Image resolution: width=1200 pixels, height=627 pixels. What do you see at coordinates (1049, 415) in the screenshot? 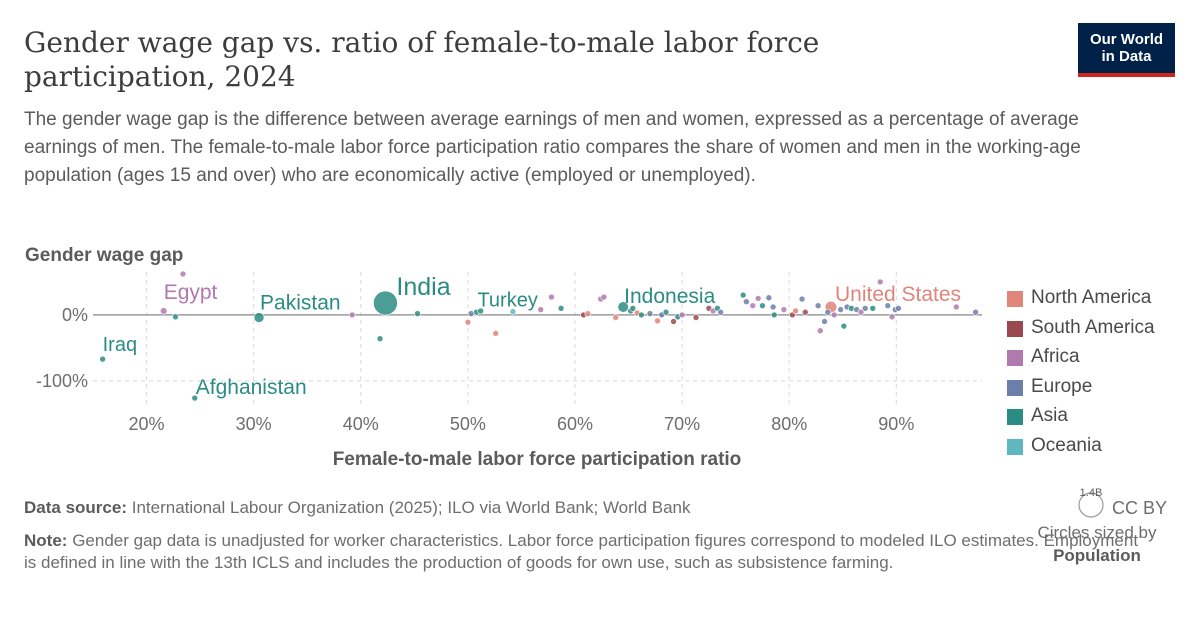
I see `legend-label: Asia` at bounding box center [1049, 415].